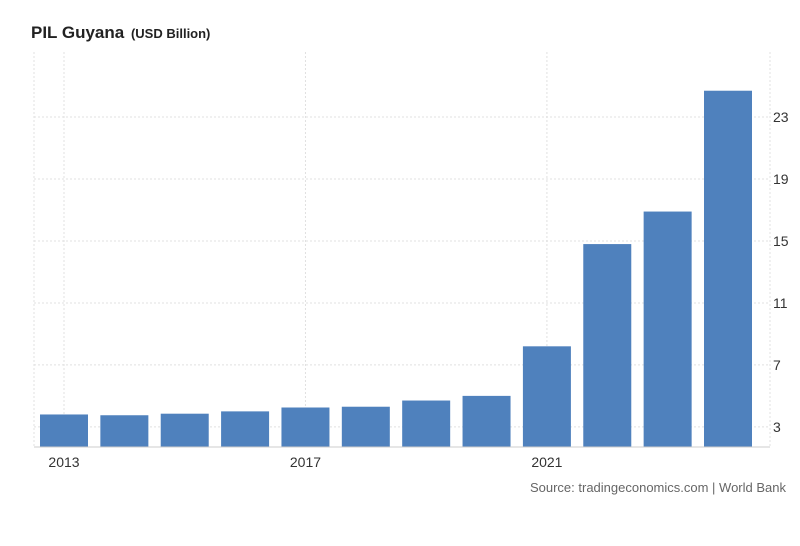 This screenshot has height=546, width=800. What do you see at coordinates (486, 421) in the screenshot?
I see `bar-2020` at bounding box center [486, 421].